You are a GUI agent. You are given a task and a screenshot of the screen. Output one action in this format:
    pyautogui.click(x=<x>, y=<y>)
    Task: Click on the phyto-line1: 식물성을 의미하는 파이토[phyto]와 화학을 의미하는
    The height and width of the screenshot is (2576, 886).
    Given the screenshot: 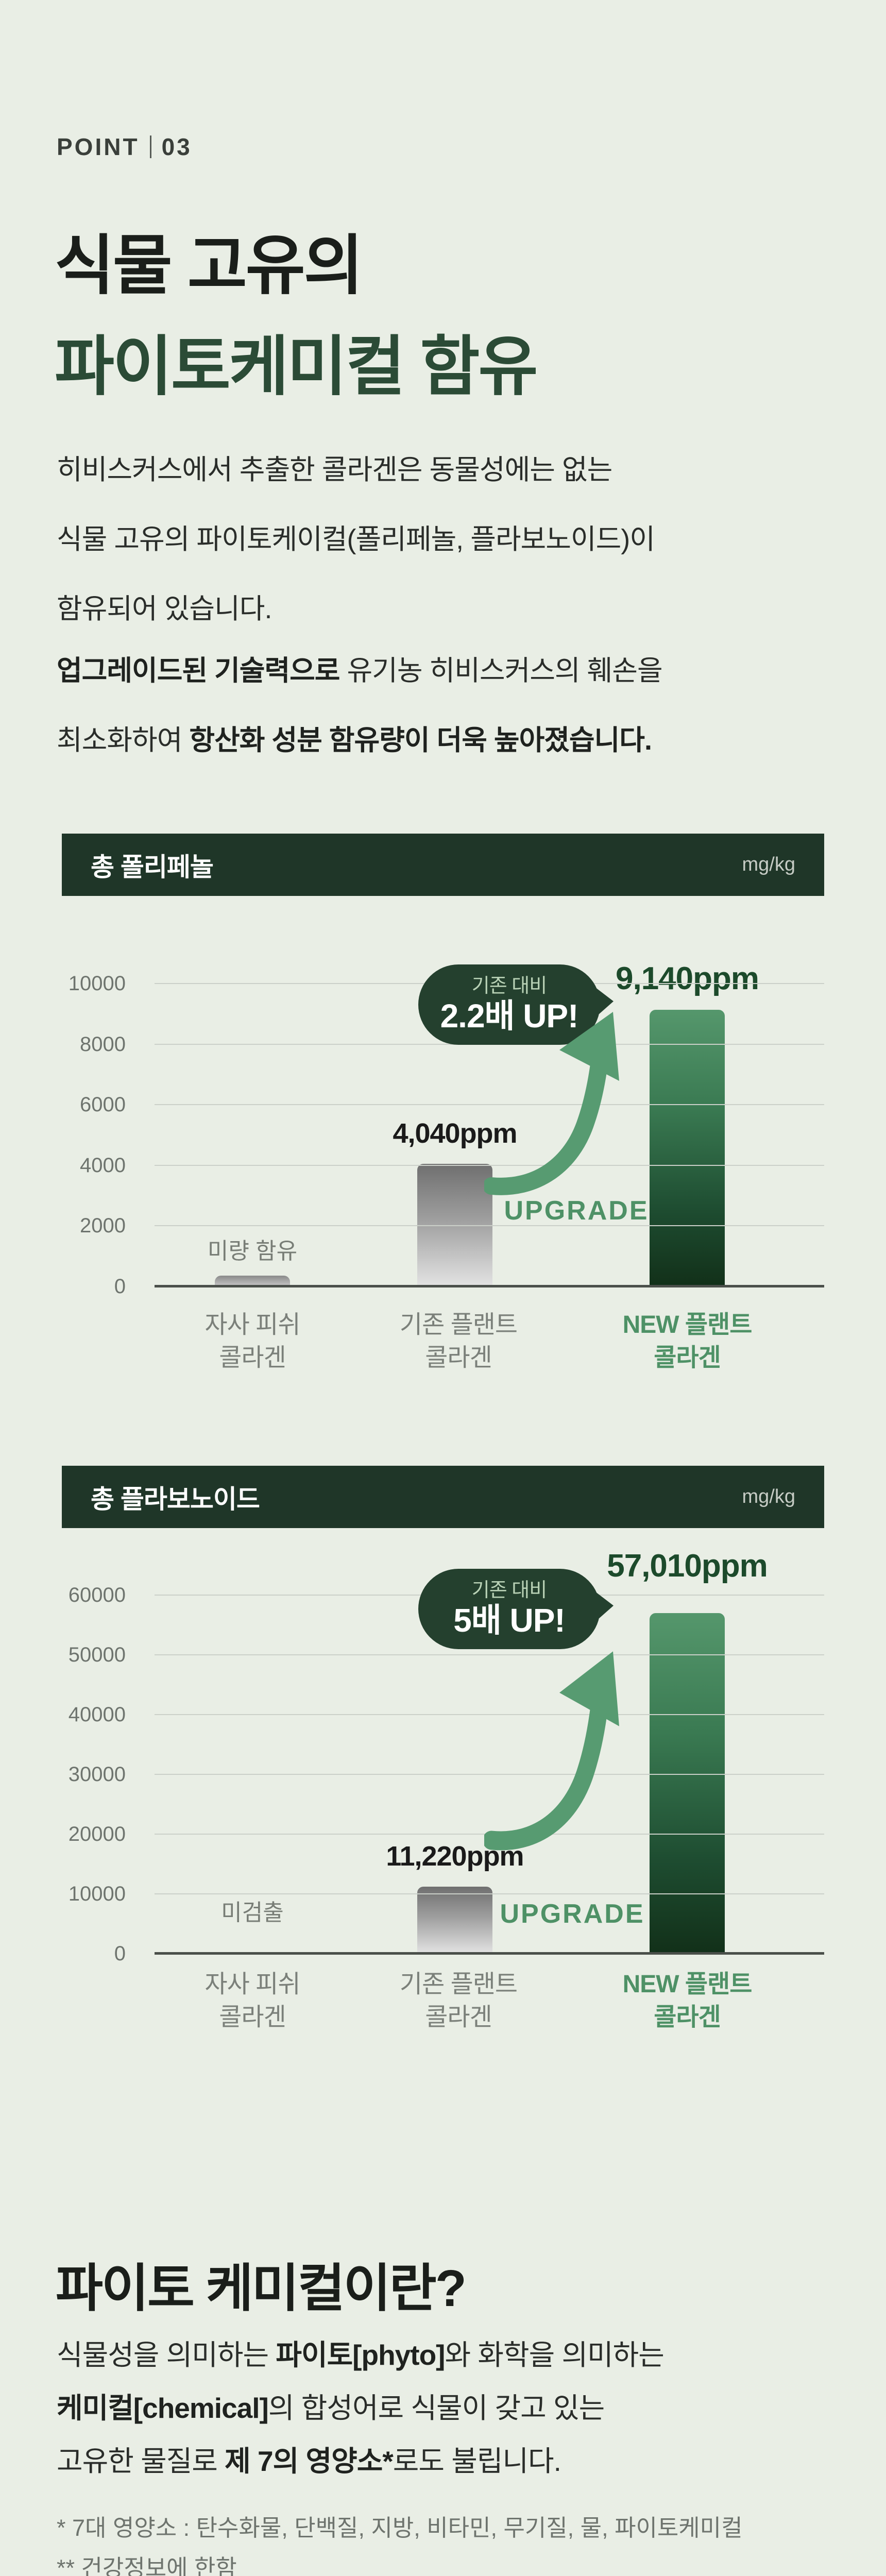 What is the action you would take?
    pyautogui.click(x=360, y=2355)
    